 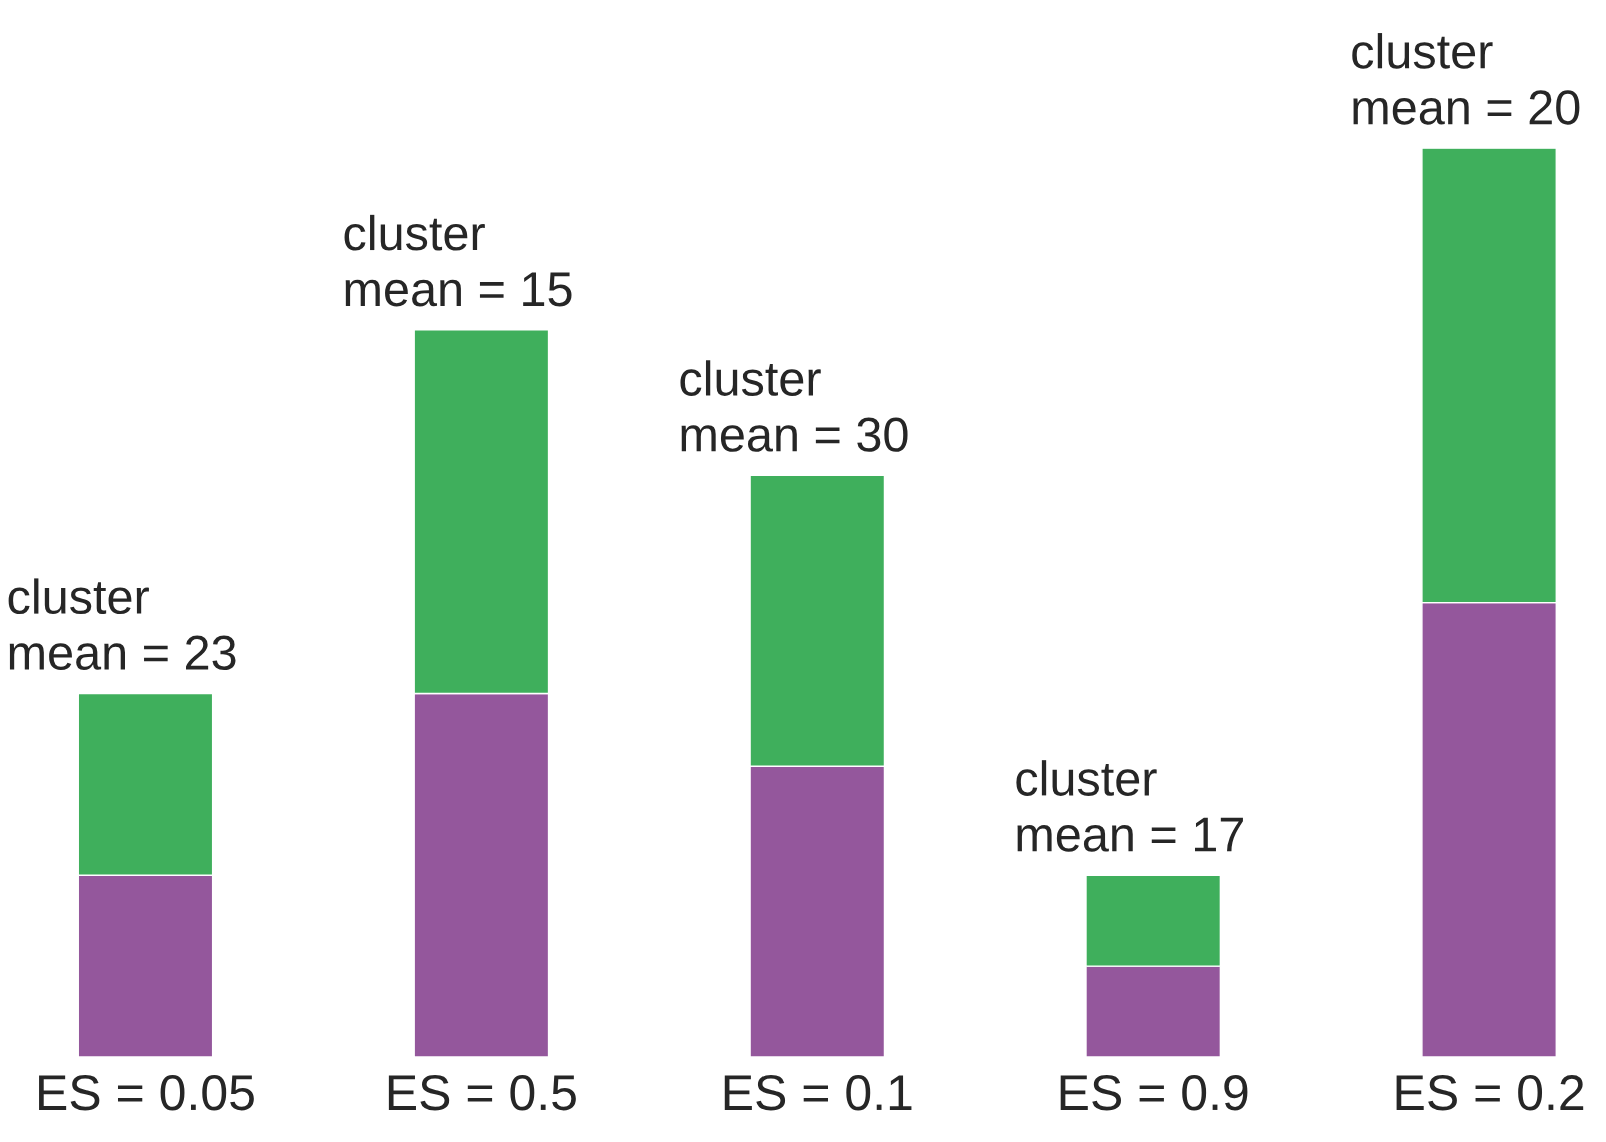 I want to click on annotation: cluster mean = 23, so click(x=122, y=624).